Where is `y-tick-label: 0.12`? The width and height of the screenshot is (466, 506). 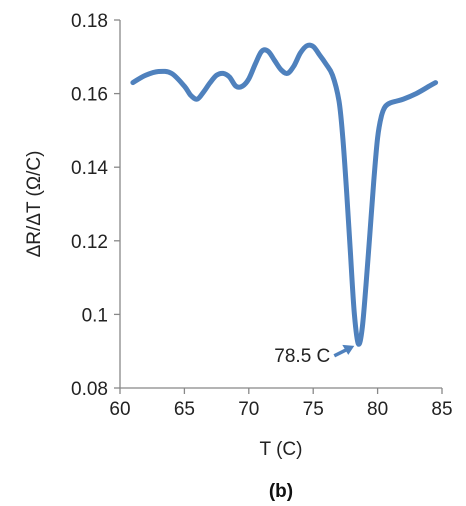
y-tick-label: 0.12 is located at coordinates (89, 242).